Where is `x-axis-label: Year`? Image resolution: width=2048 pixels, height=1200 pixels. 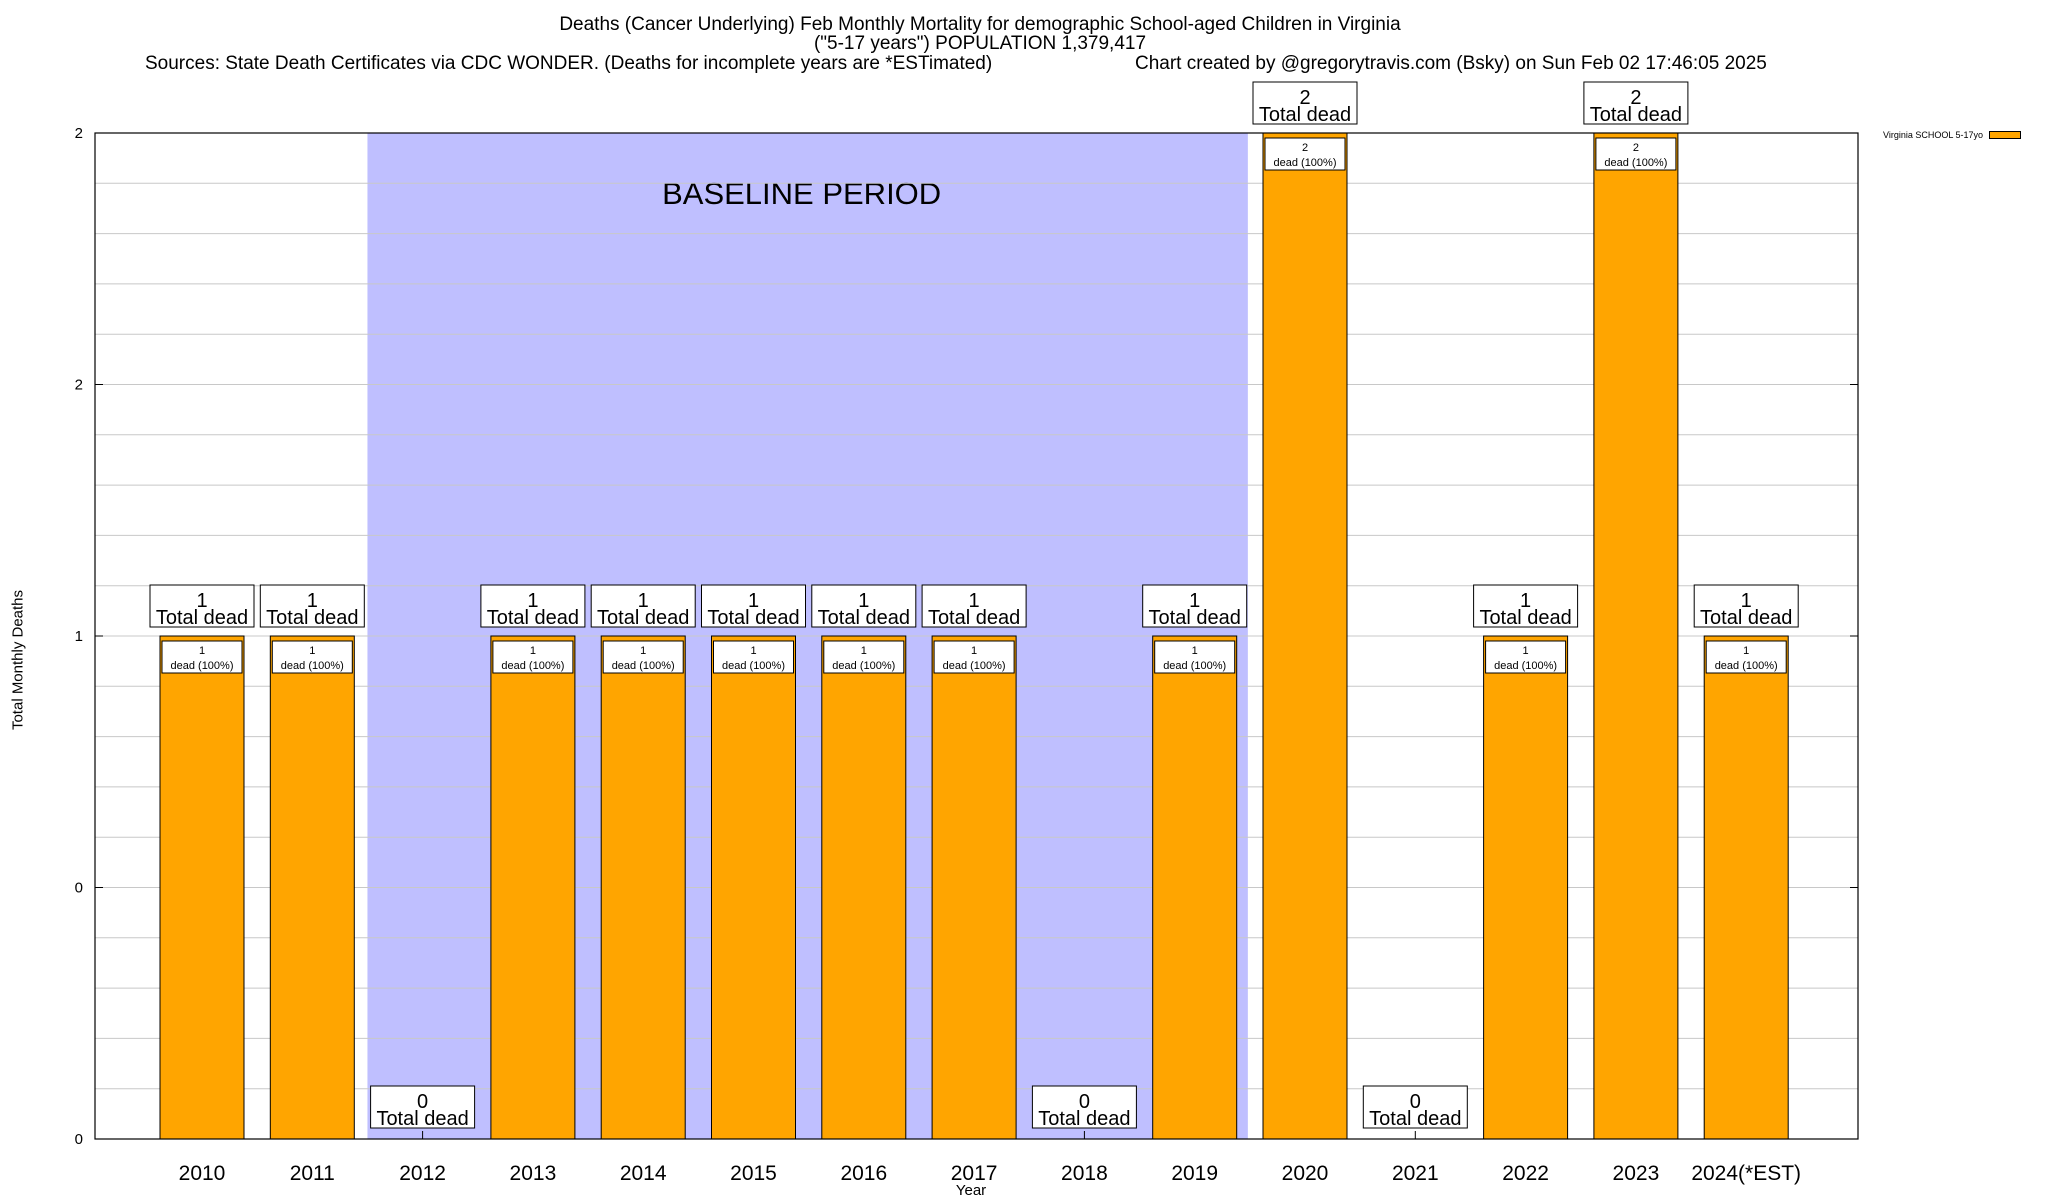
x-axis-label: Year is located at coordinates (971, 1190).